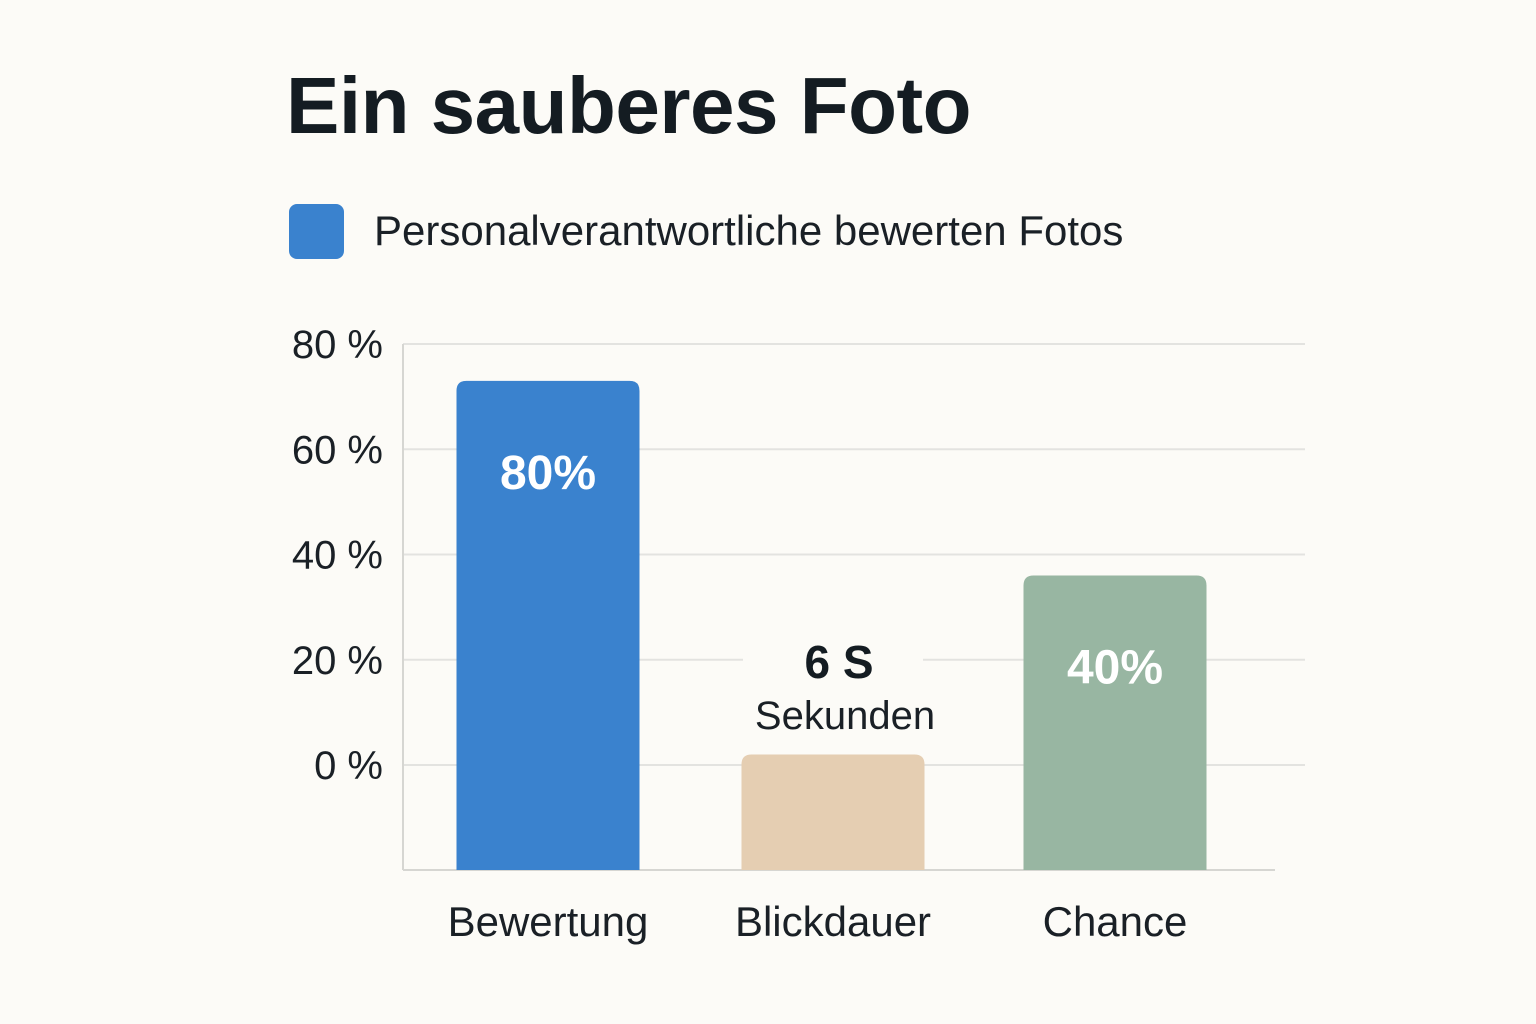 The image size is (1536, 1024). What do you see at coordinates (833, 921) in the screenshot?
I see `category-label: Blickdauer` at bounding box center [833, 921].